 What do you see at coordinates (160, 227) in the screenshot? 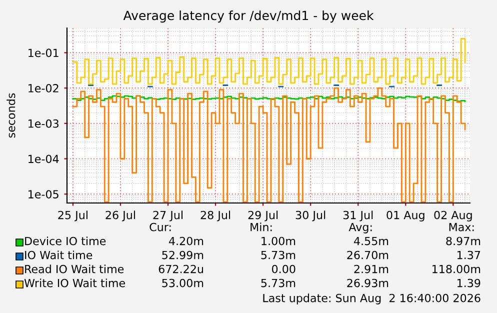
I see `text: Cur:` at bounding box center [160, 227].